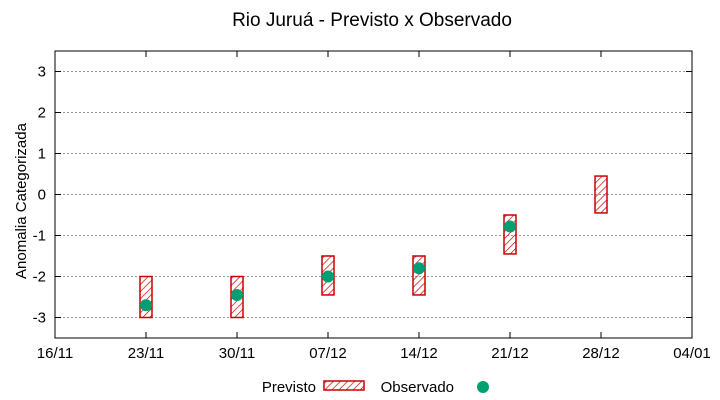 This screenshot has width=720, height=400. I want to click on x-tick-label: 04/01, so click(692, 353).